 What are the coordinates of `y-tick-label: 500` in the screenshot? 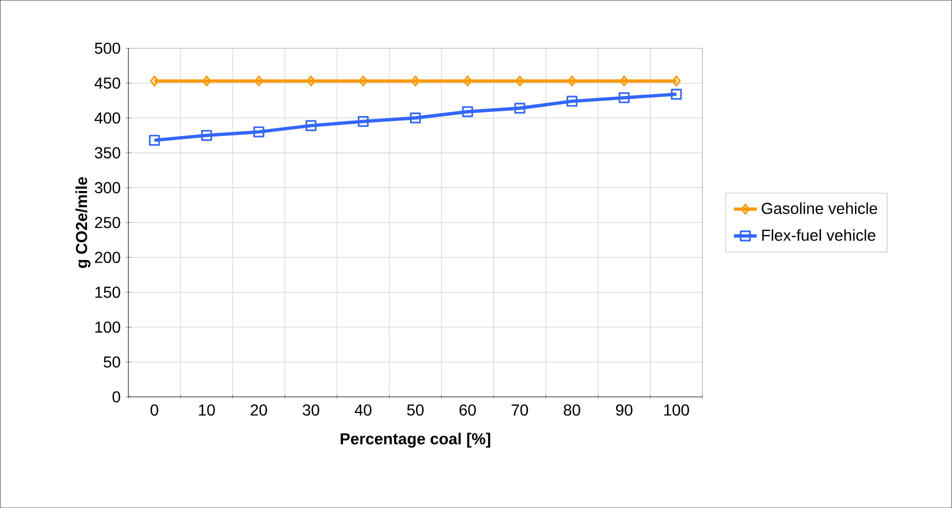 It's located at (107, 48).